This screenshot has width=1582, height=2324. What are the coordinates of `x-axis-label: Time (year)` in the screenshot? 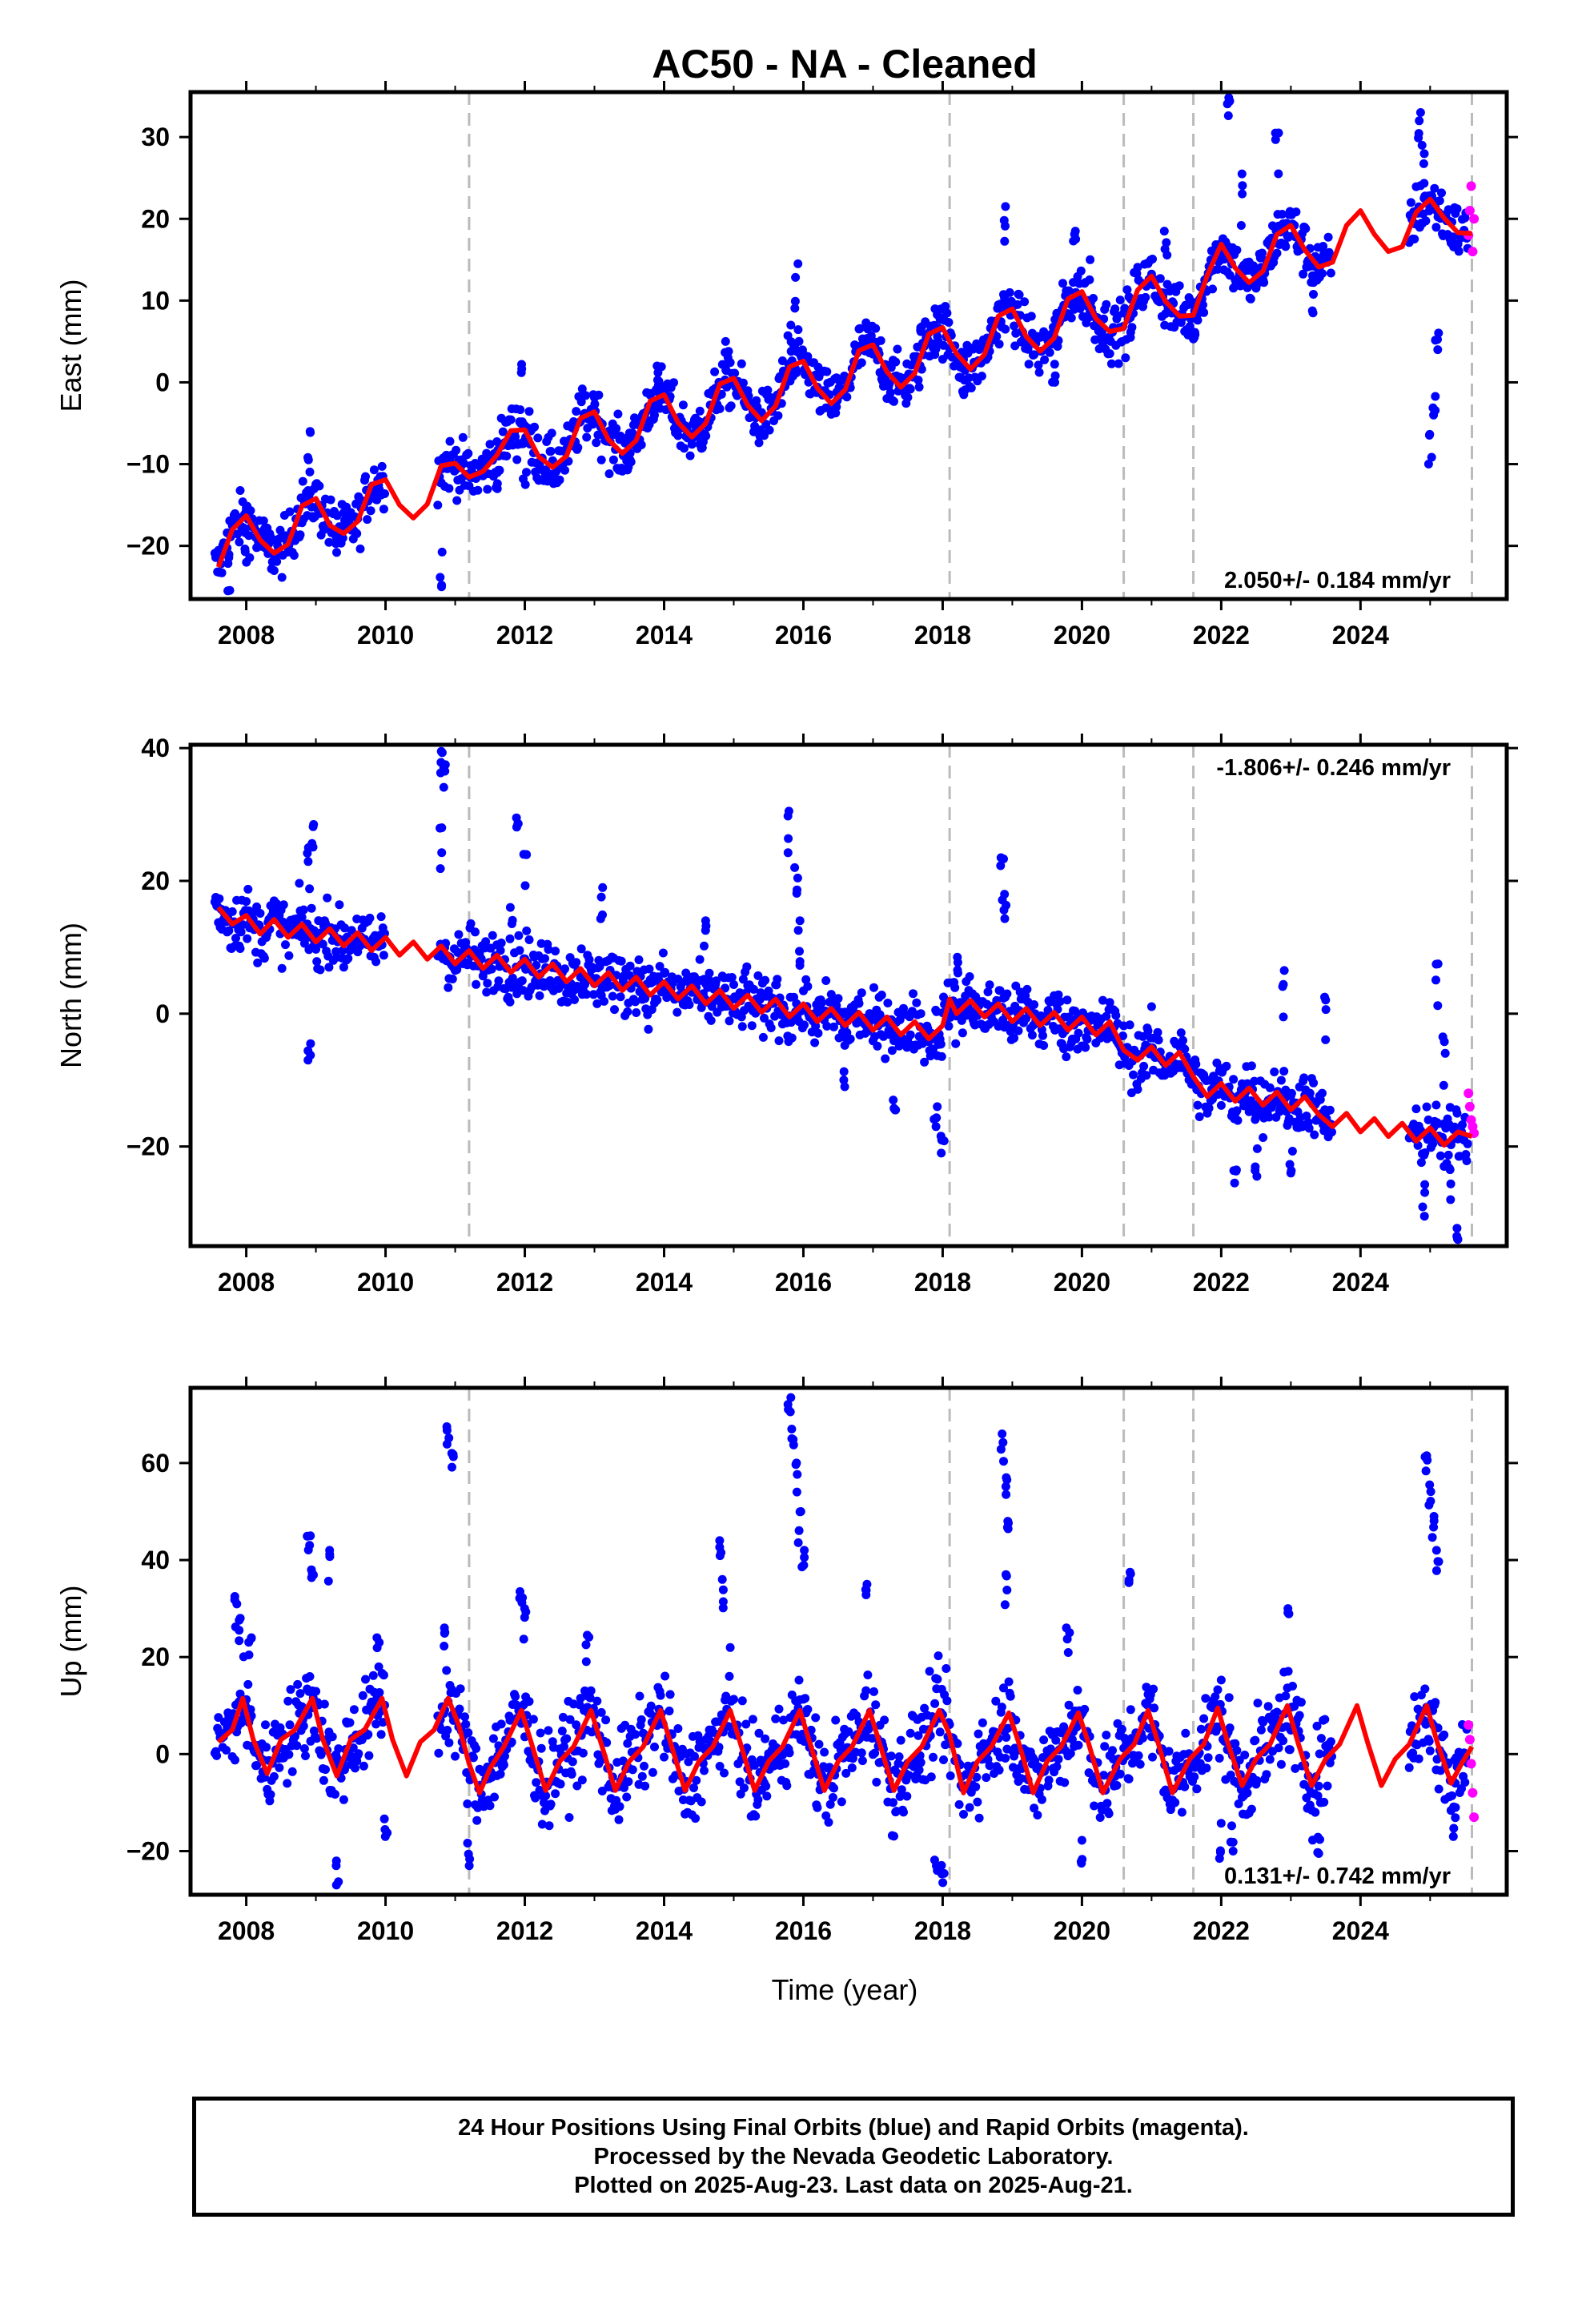 It's located at (845, 1990).